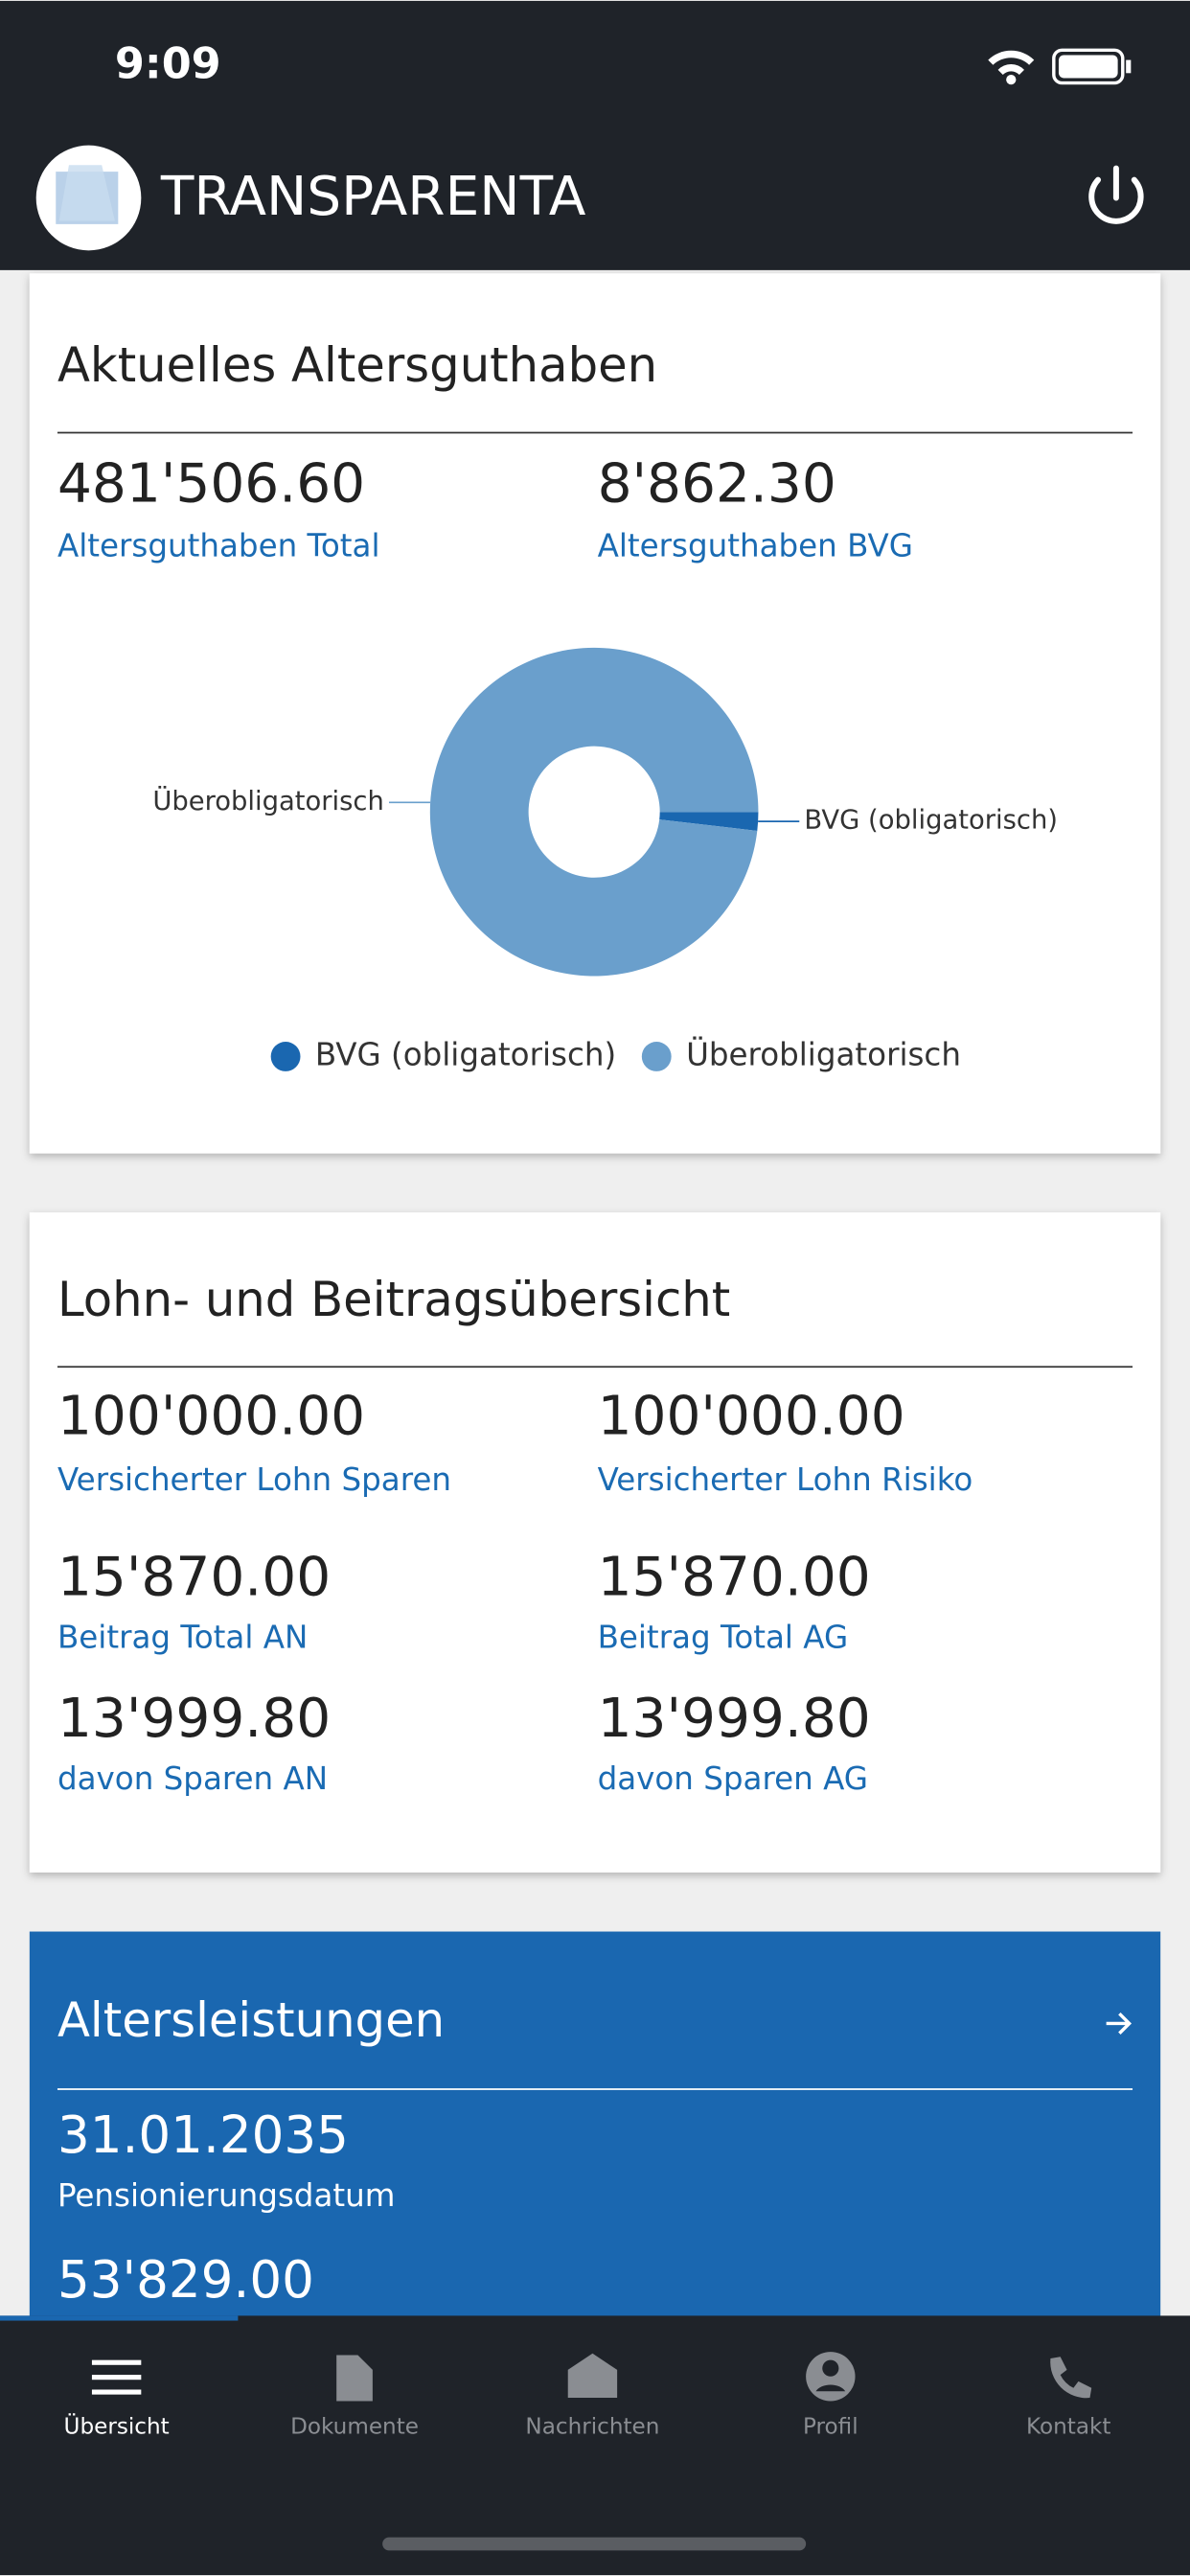  What do you see at coordinates (357, 365) in the screenshot?
I see `card-title: Aktuelles Altersguthaben` at bounding box center [357, 365].